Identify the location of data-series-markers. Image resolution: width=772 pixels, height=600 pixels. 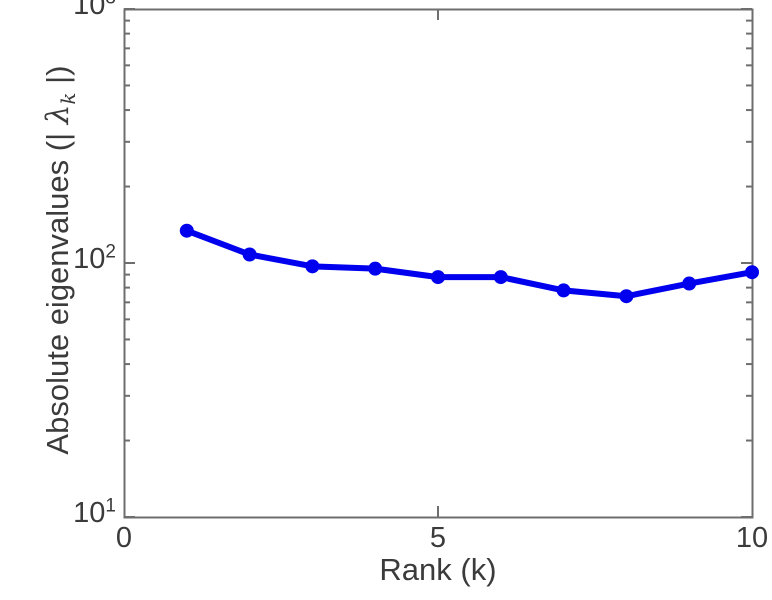
(469, 263).